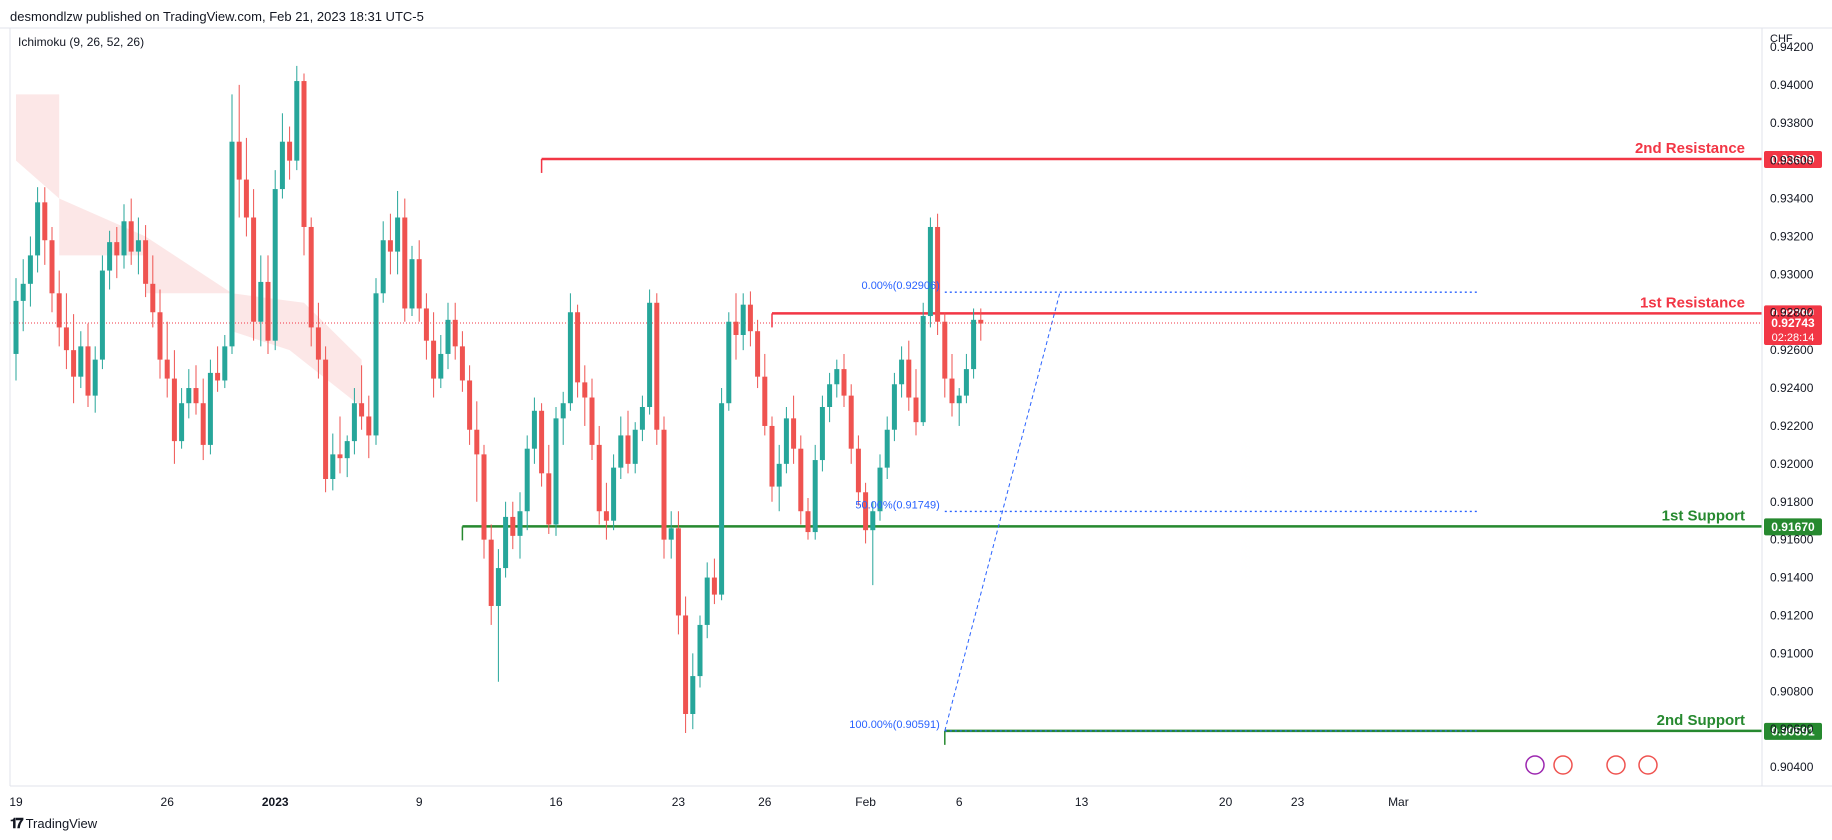 The image size is (1832, 840). Describe the element at coordinates (1701, 720) in the screenshot. I see `level-name-3: 2nd Support` at that location.